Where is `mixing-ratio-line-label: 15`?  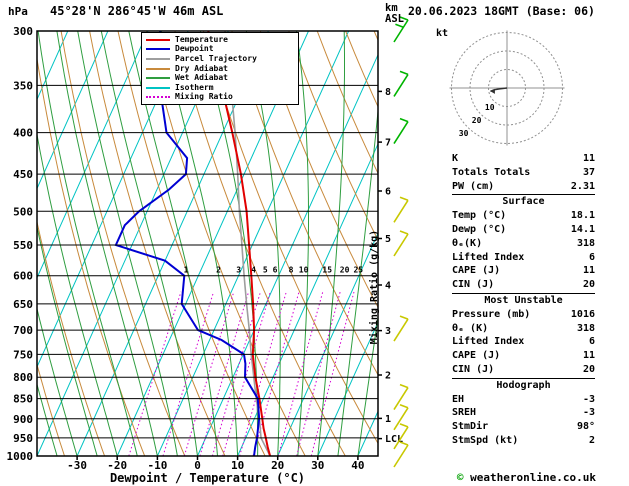 mixing-ratio-line-label: 15 is located at coordinates (327, 270).